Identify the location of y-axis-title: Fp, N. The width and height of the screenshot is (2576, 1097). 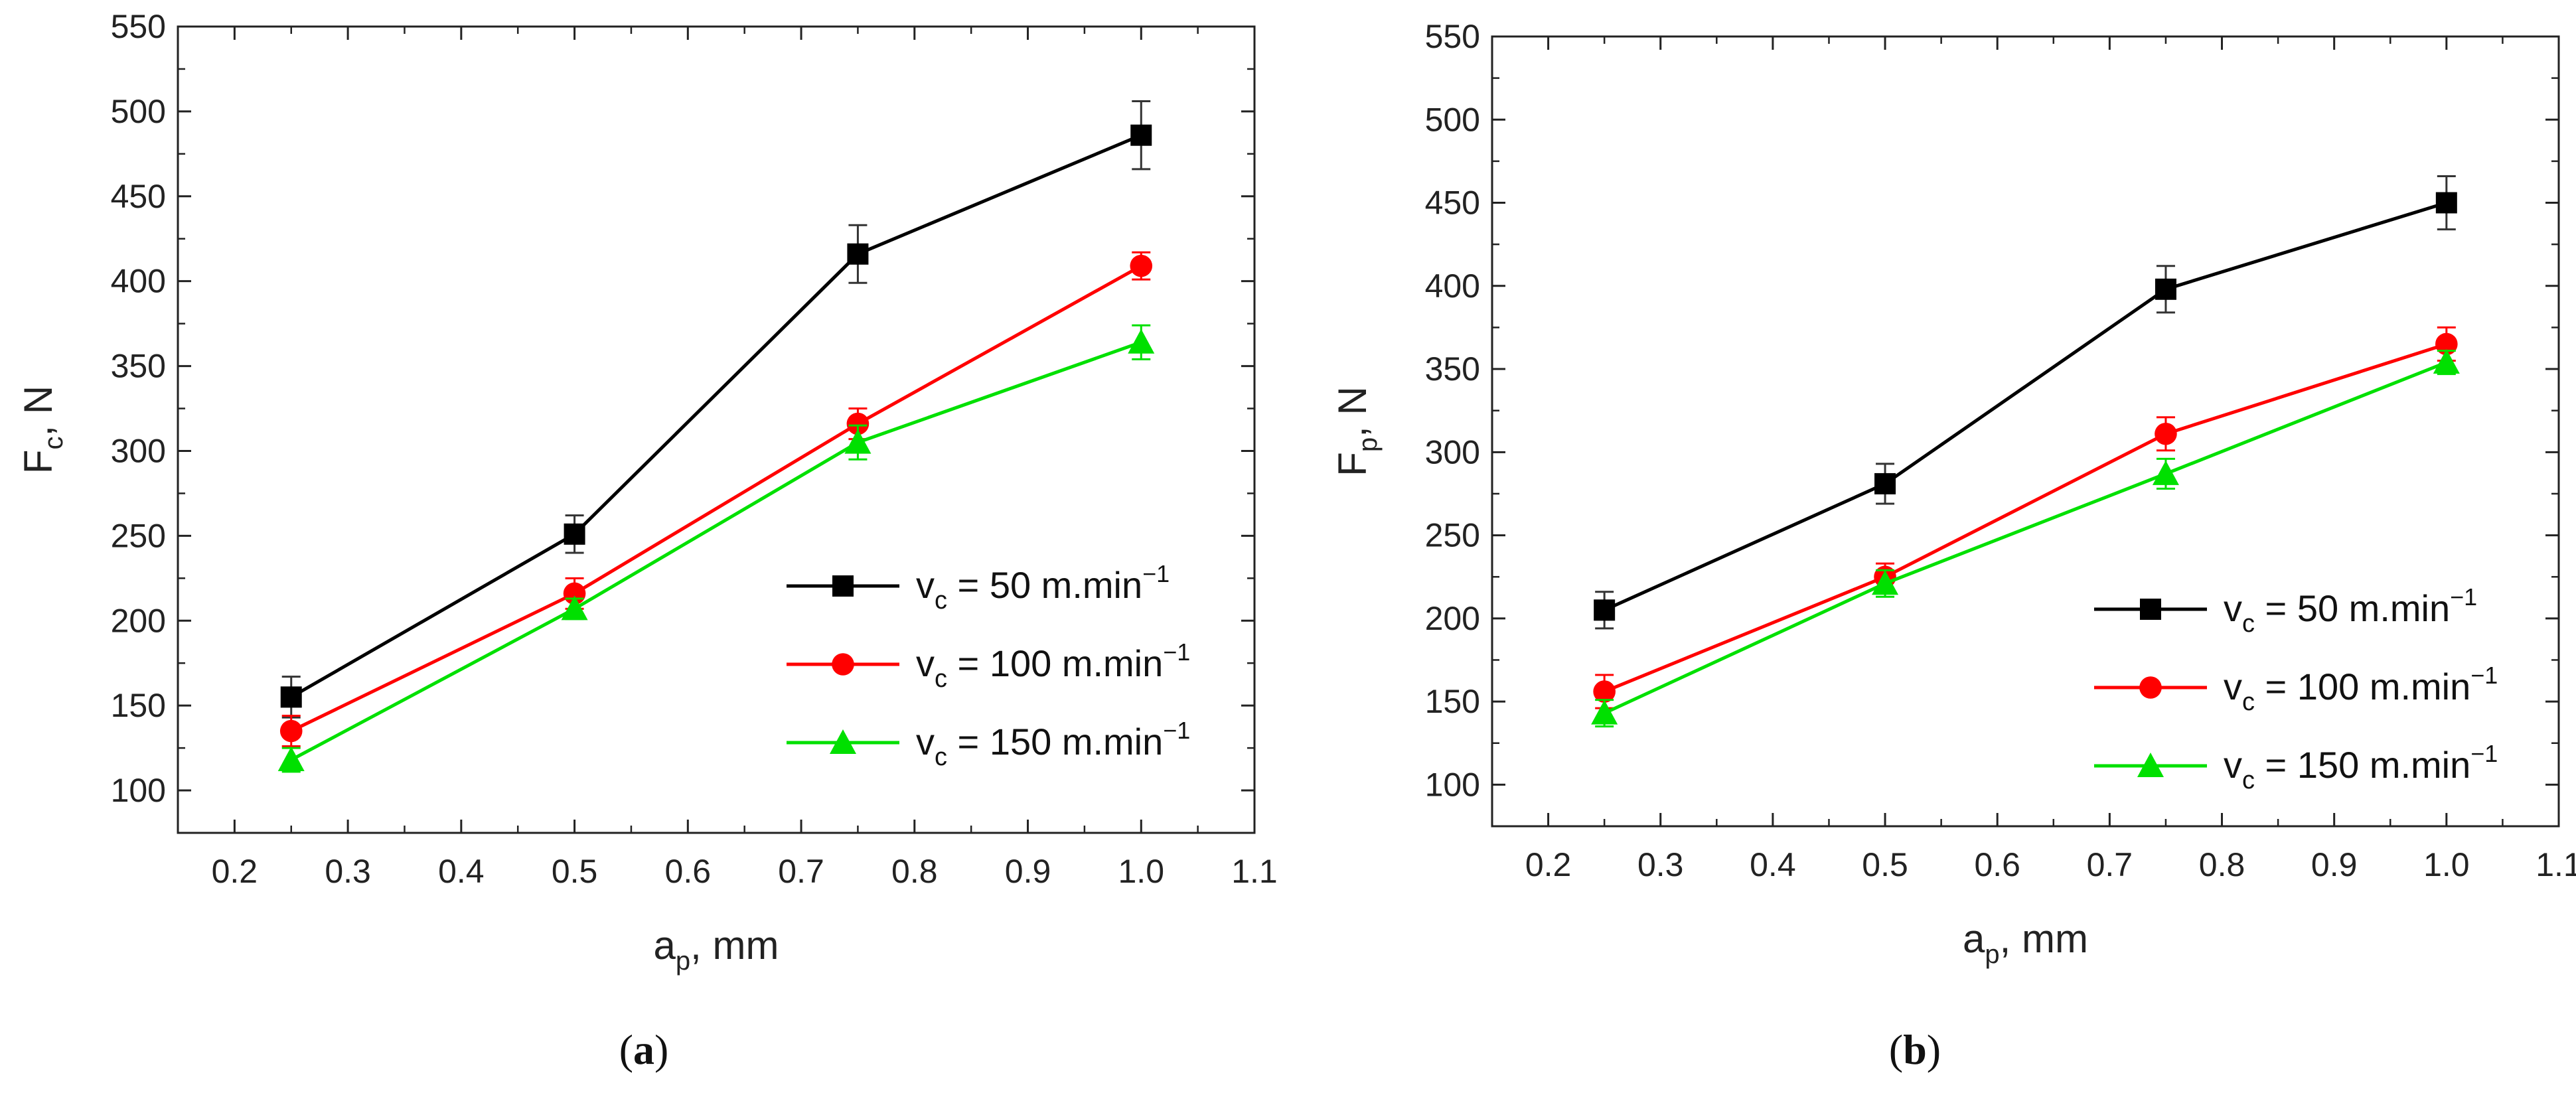
(1356, 431).